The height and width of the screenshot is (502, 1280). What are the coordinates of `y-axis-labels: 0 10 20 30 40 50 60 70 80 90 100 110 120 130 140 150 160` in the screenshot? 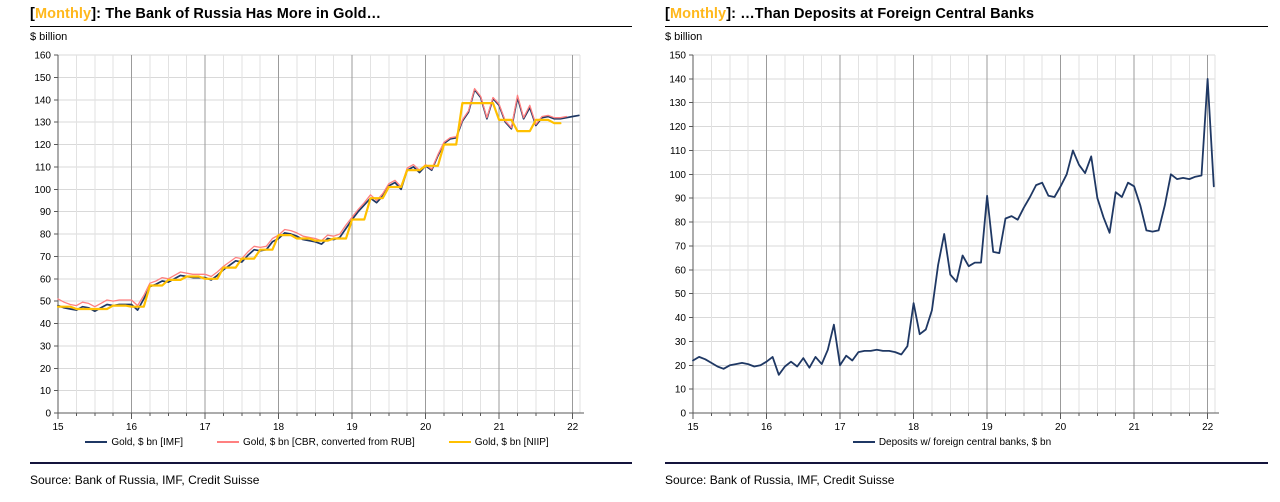 It's located at (46, 235).